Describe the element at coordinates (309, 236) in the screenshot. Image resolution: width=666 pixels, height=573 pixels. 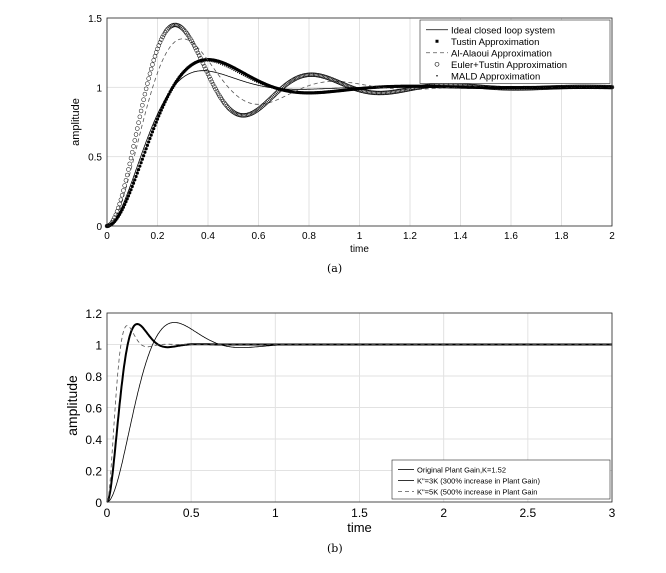
I see `x-tick-label: 0.8` at that location.